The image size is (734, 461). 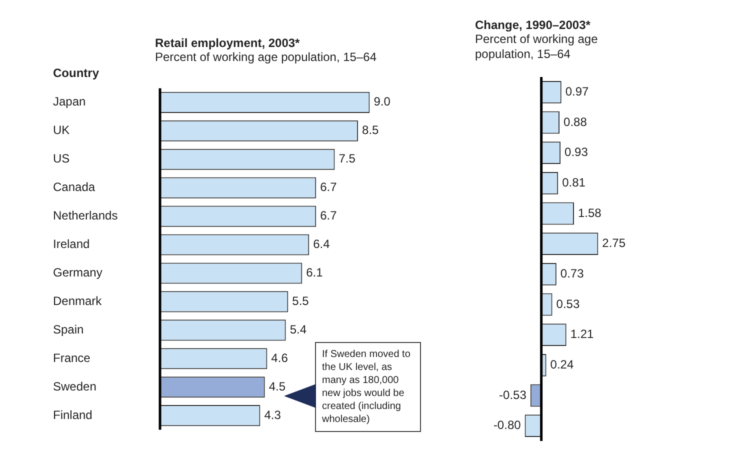 What do you see at coordinates (61, 130) in the screenshot?
I see `y-tick-label: UK` at bounding box center [61, 130].